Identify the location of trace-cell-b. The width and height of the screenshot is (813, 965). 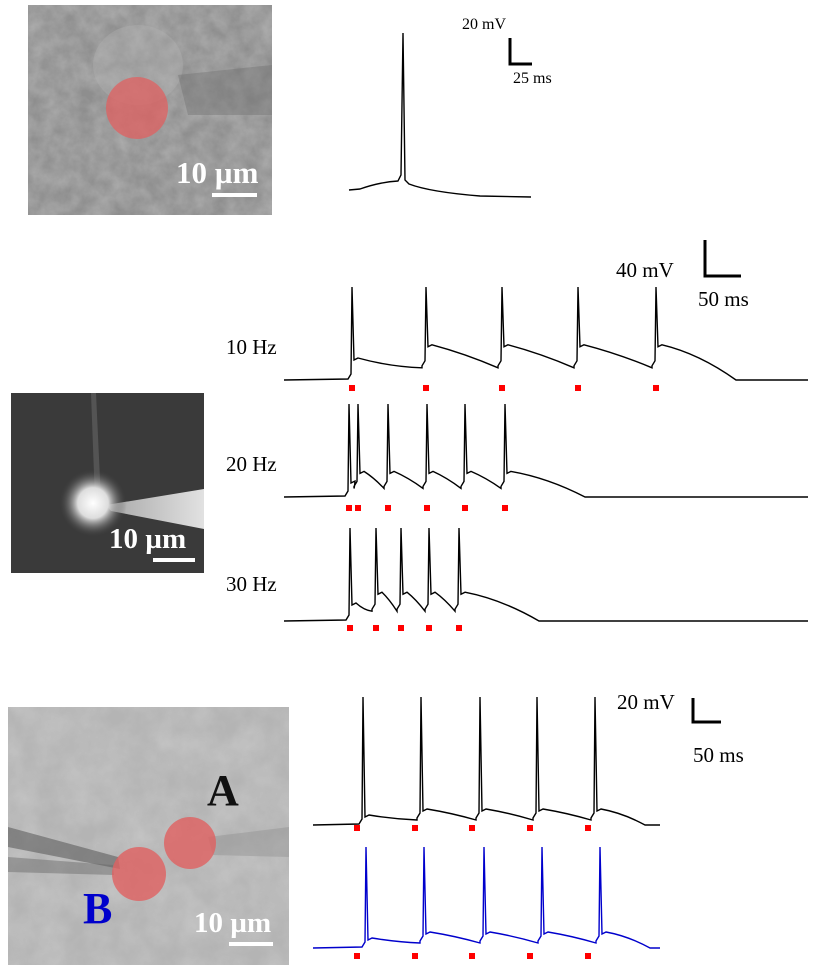
(486, 897).